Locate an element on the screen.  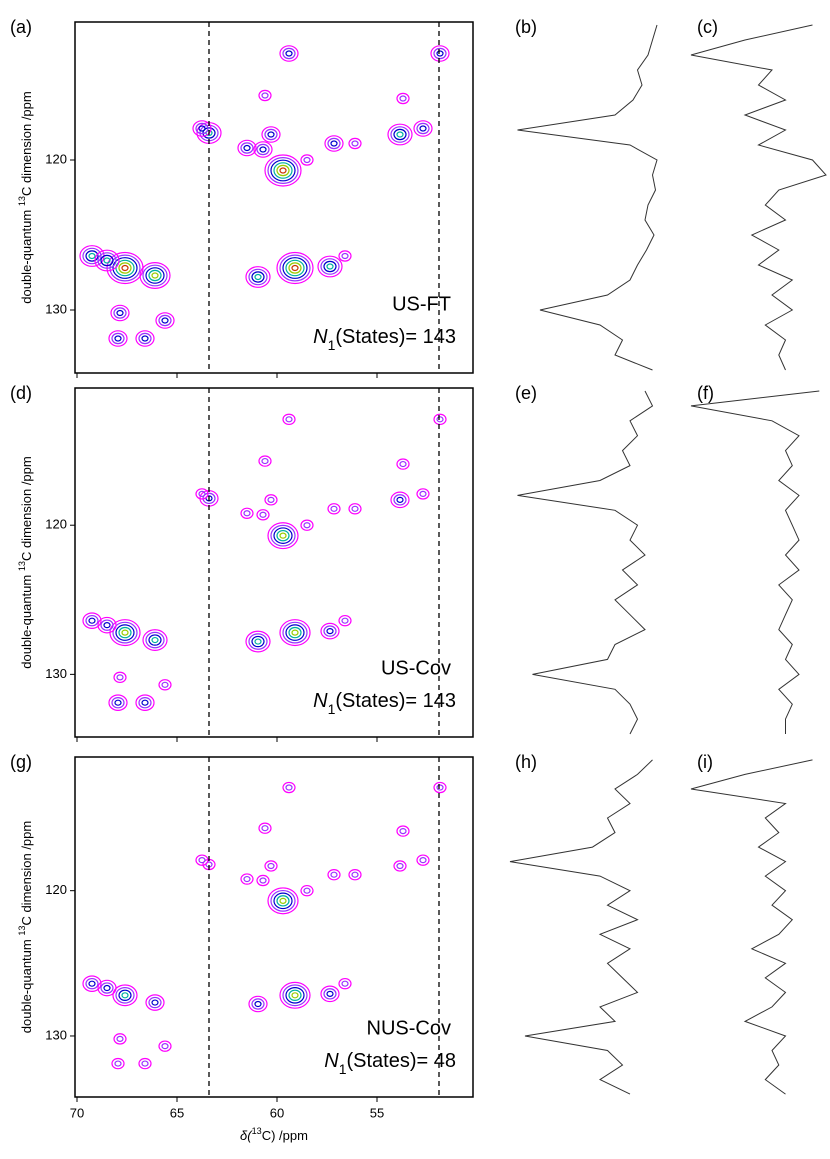
text-part: (States)= 48 is located at coordinates (401, 1061).